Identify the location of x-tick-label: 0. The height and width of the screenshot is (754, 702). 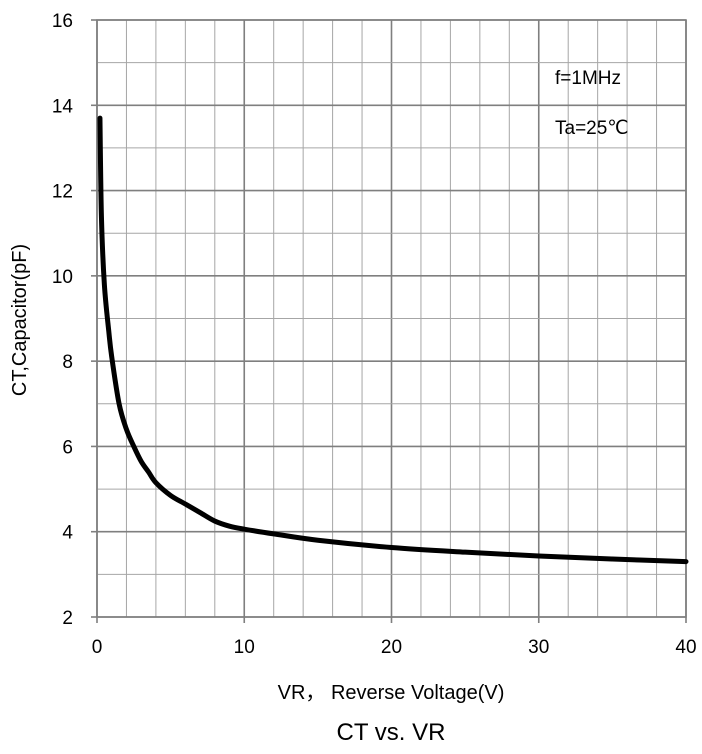
(97, 647).